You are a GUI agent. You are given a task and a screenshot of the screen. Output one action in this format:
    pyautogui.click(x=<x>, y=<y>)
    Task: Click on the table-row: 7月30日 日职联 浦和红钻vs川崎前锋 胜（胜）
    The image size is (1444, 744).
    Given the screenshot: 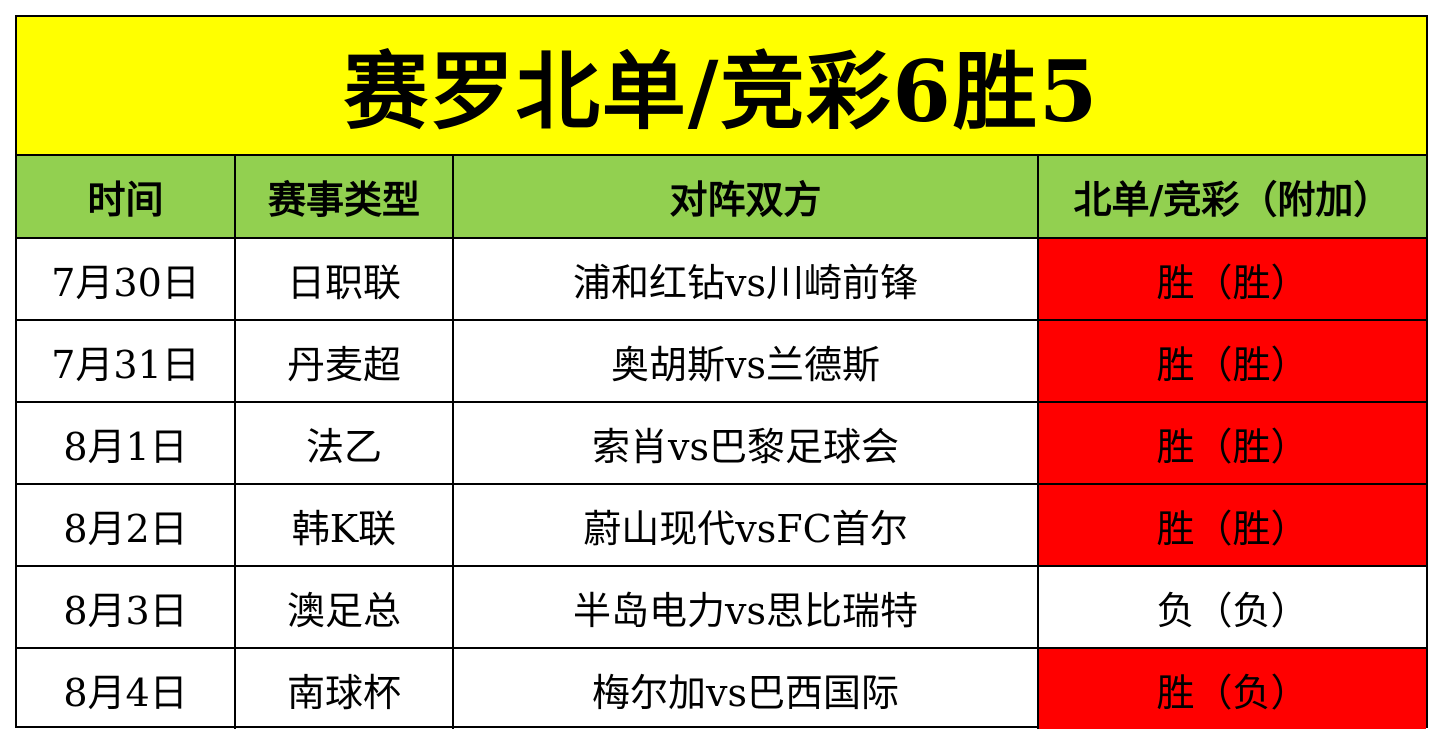 What is the action you would take?
    pyautogui.click(x=721, y=279)
    